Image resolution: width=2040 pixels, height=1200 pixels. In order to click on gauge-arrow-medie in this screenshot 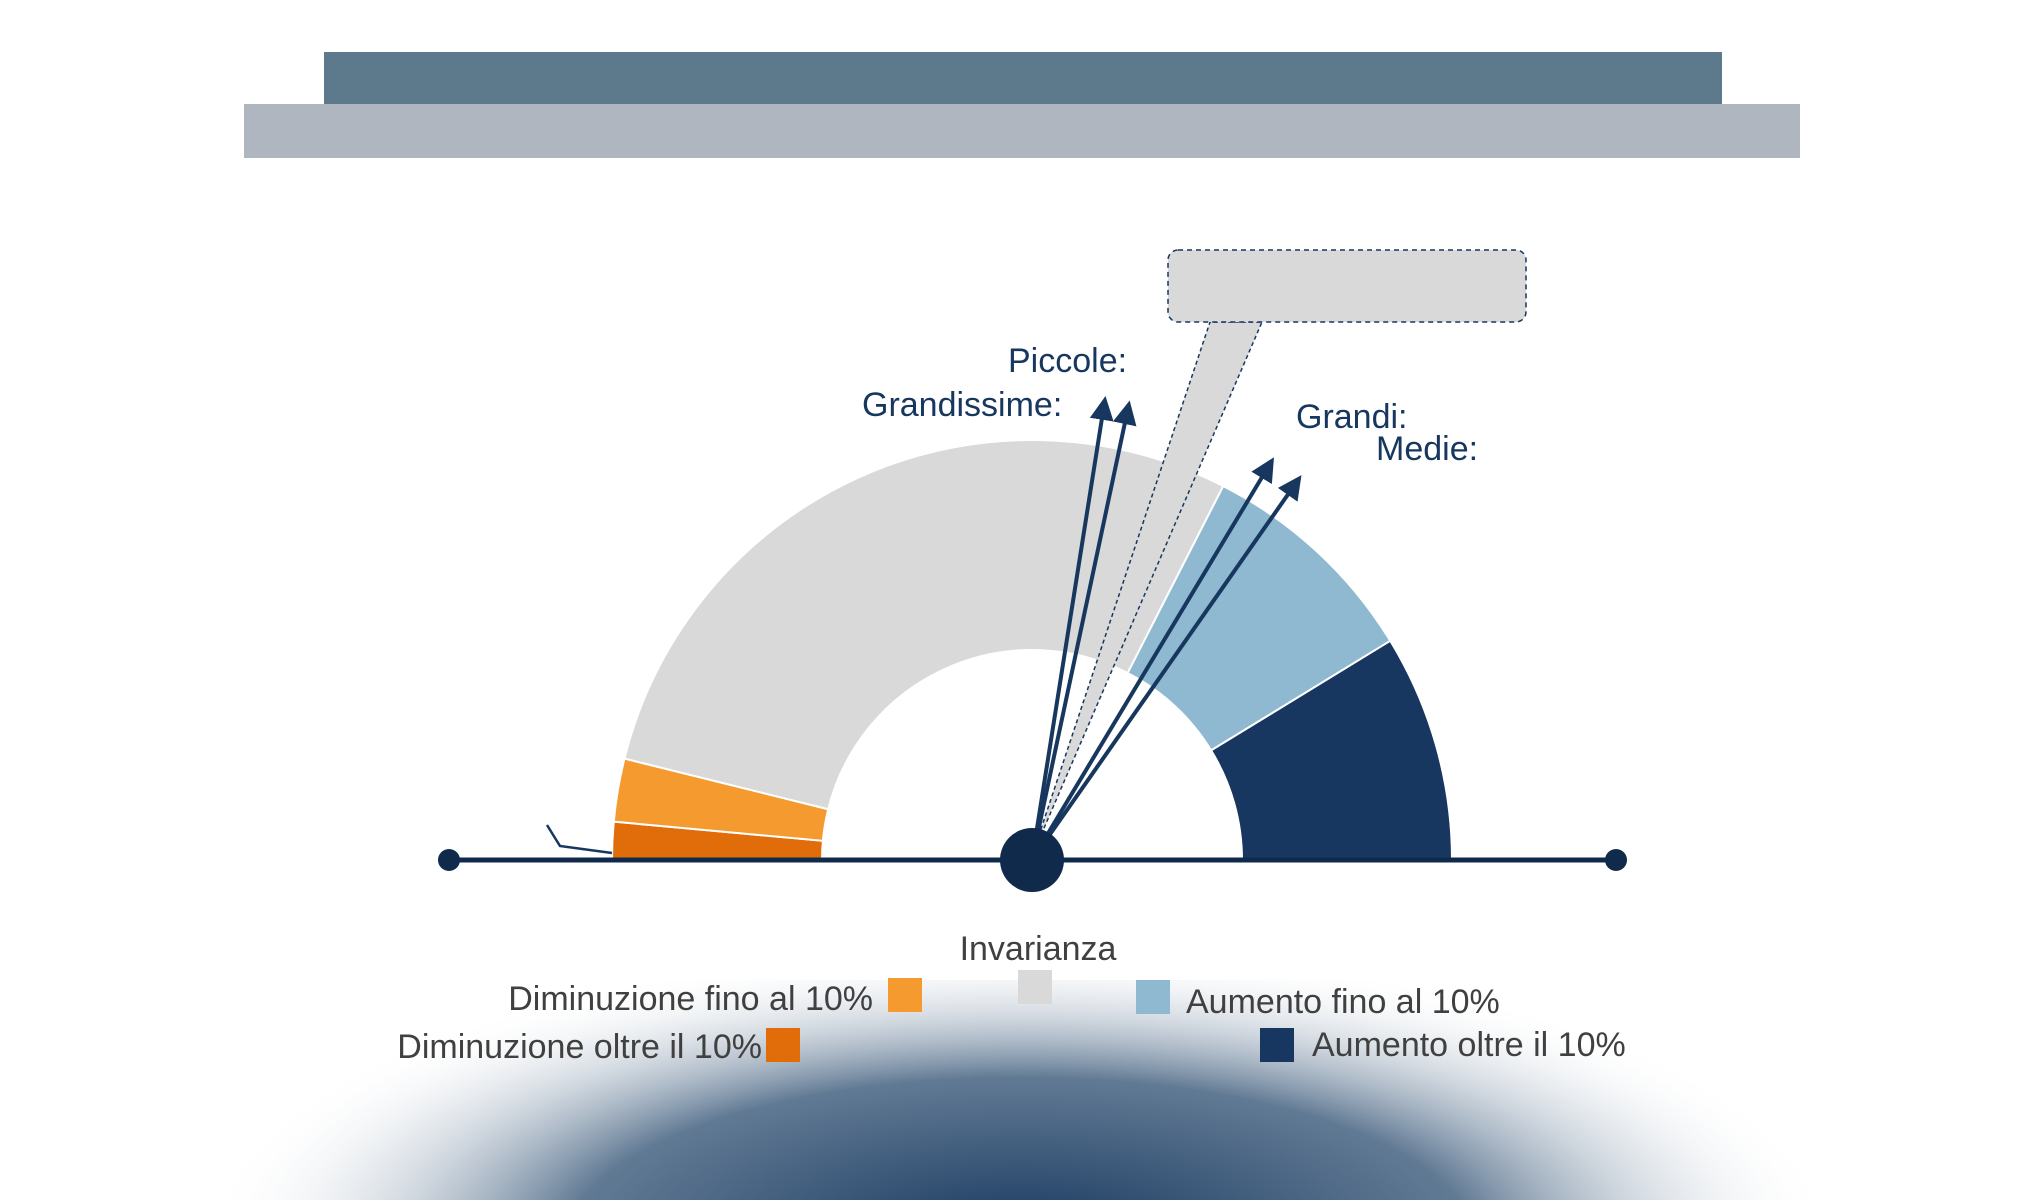, I will do `click(1166, 668)`.